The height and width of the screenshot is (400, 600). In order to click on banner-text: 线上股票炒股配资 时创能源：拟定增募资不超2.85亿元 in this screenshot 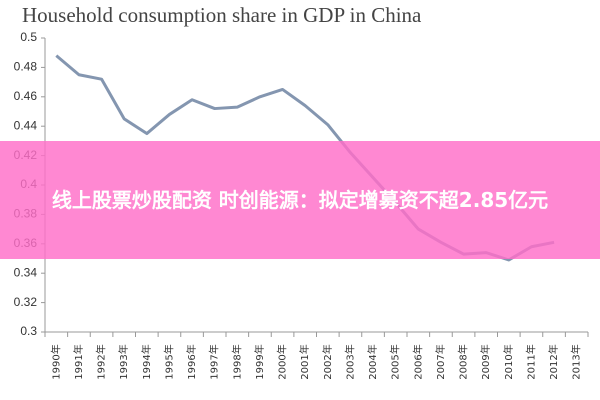, I will do `click(300, 200)`.